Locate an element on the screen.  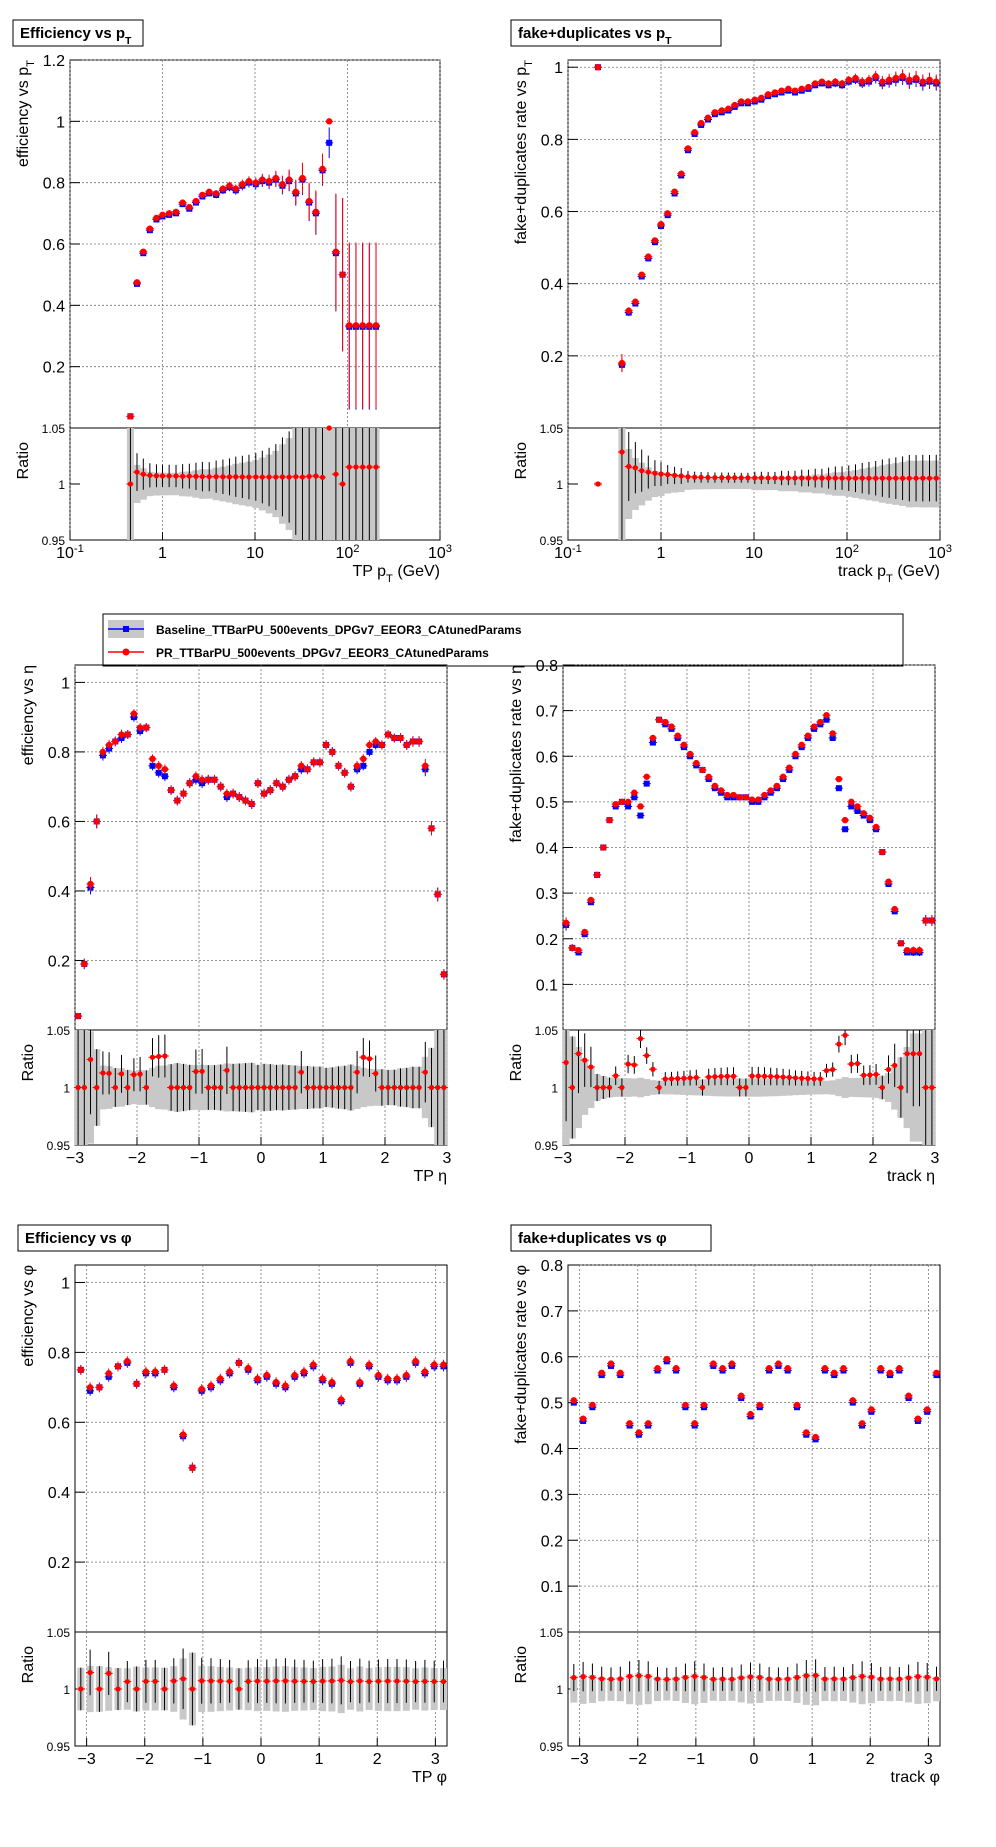
ratio-y-tick-label: 1 is located at coordinates (559, 485).